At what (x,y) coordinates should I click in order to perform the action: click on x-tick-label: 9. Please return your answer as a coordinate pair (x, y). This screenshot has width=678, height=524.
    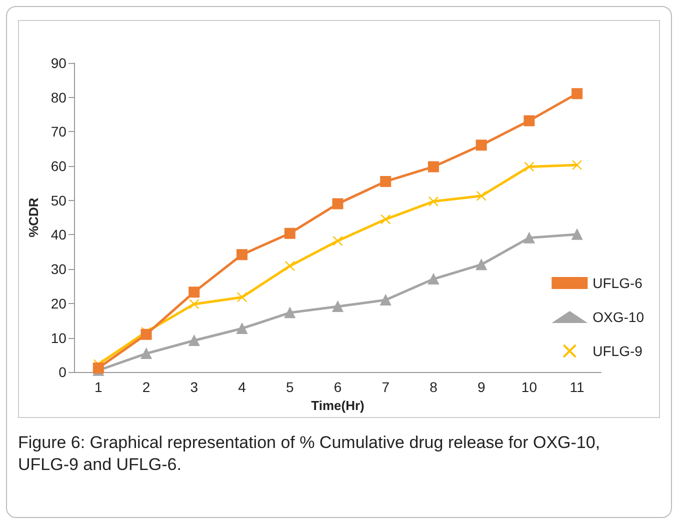
    Looking at the image, I should click on (481, 387).